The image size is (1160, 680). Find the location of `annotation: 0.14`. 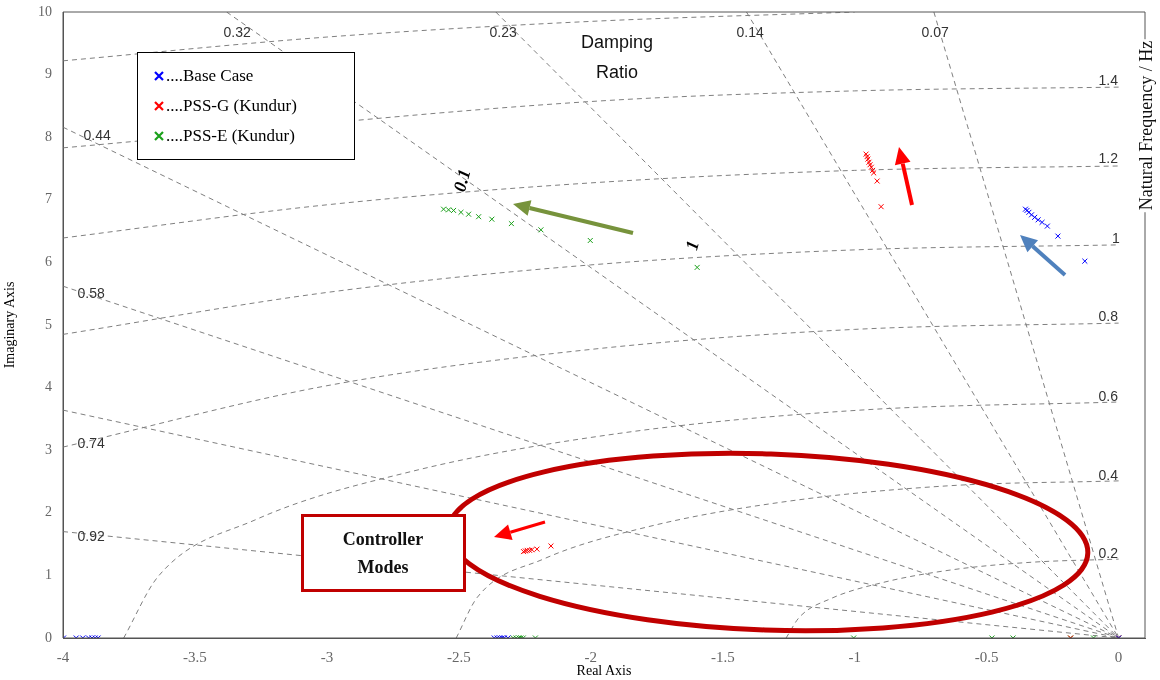

annotation: 0.14 is located at coordinates (750, 32).